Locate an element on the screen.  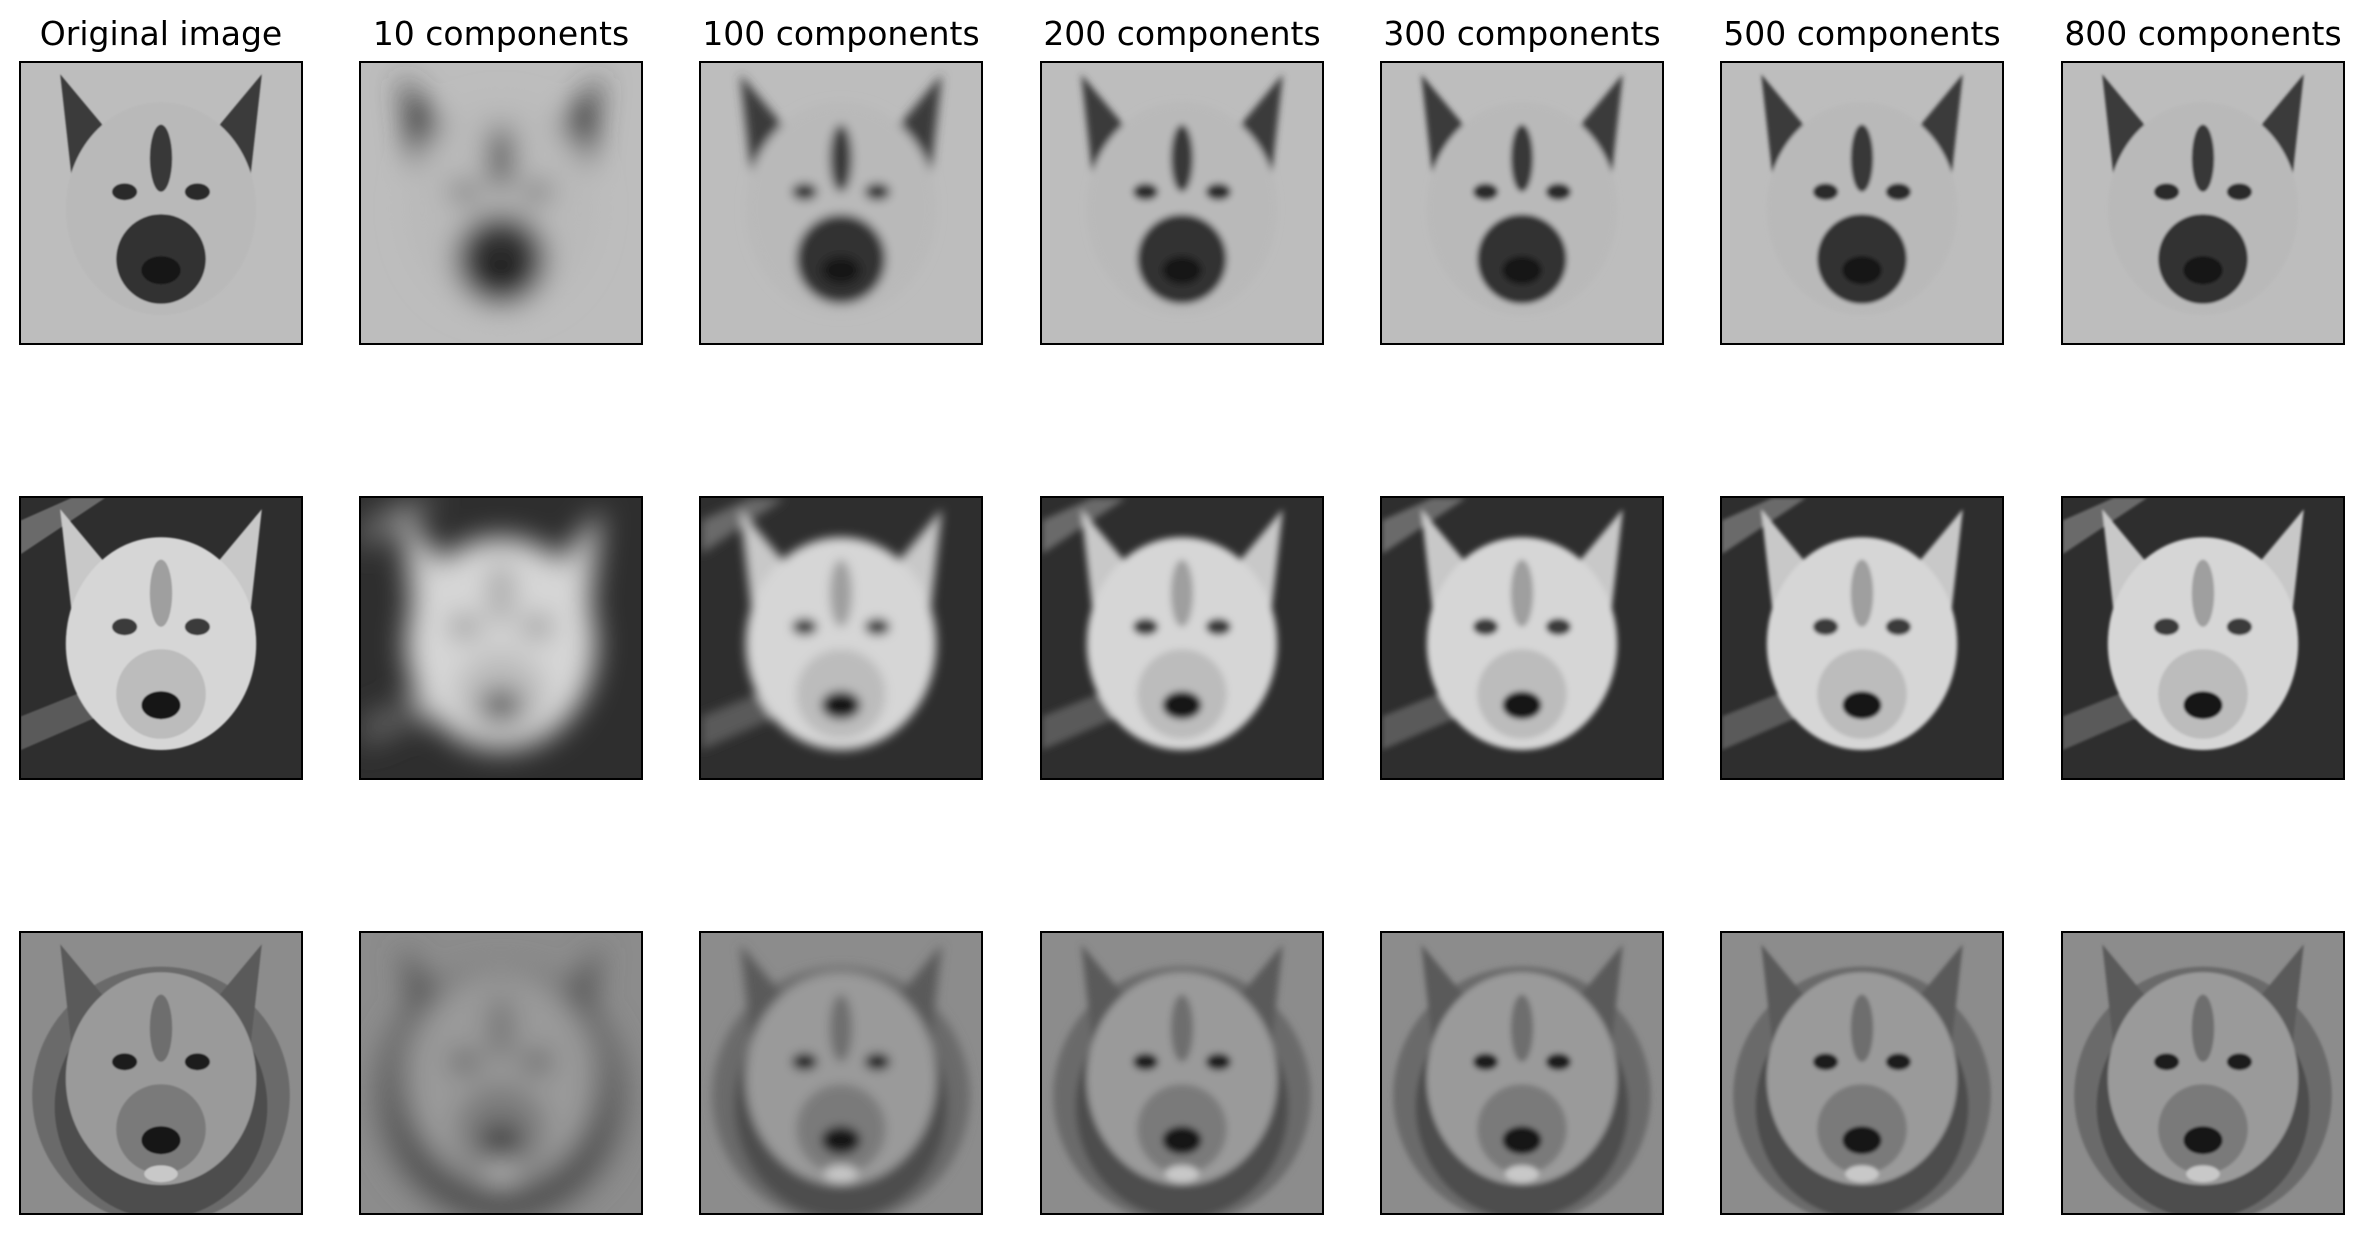
column-title-2: 100 components is located at coordinates (841, 33).